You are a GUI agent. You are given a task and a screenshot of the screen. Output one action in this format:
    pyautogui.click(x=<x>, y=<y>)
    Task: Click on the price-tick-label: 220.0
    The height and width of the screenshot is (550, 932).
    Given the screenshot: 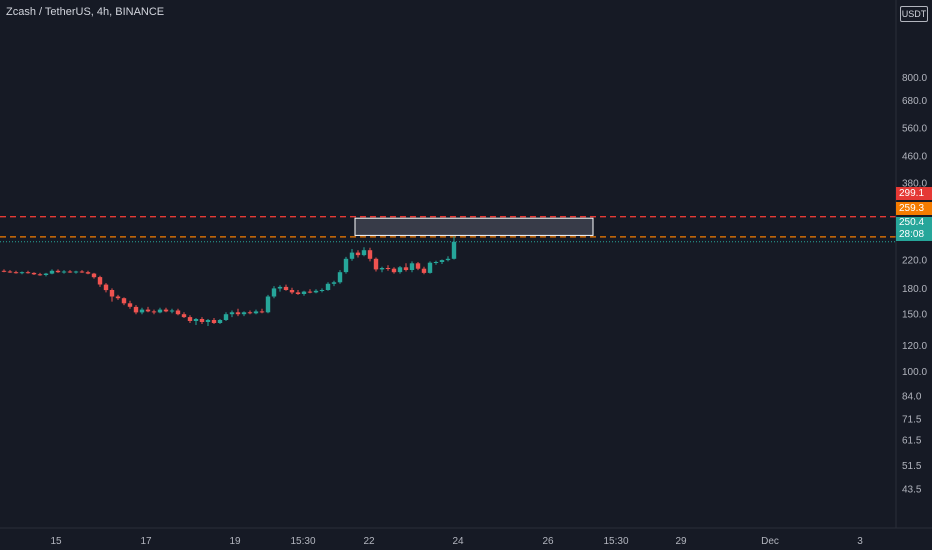 What is the action you would take?
    pyautogui.click(x=914, y=261)
    